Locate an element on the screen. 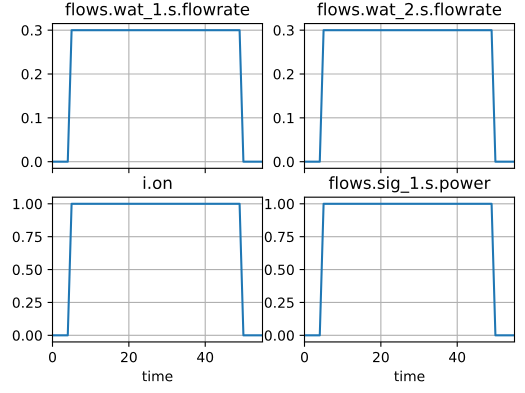 Image resolution: width=525 pixels, height=393 pixels. chart-title: flows.sig_1.s.power is located at coordinates (409, 184).